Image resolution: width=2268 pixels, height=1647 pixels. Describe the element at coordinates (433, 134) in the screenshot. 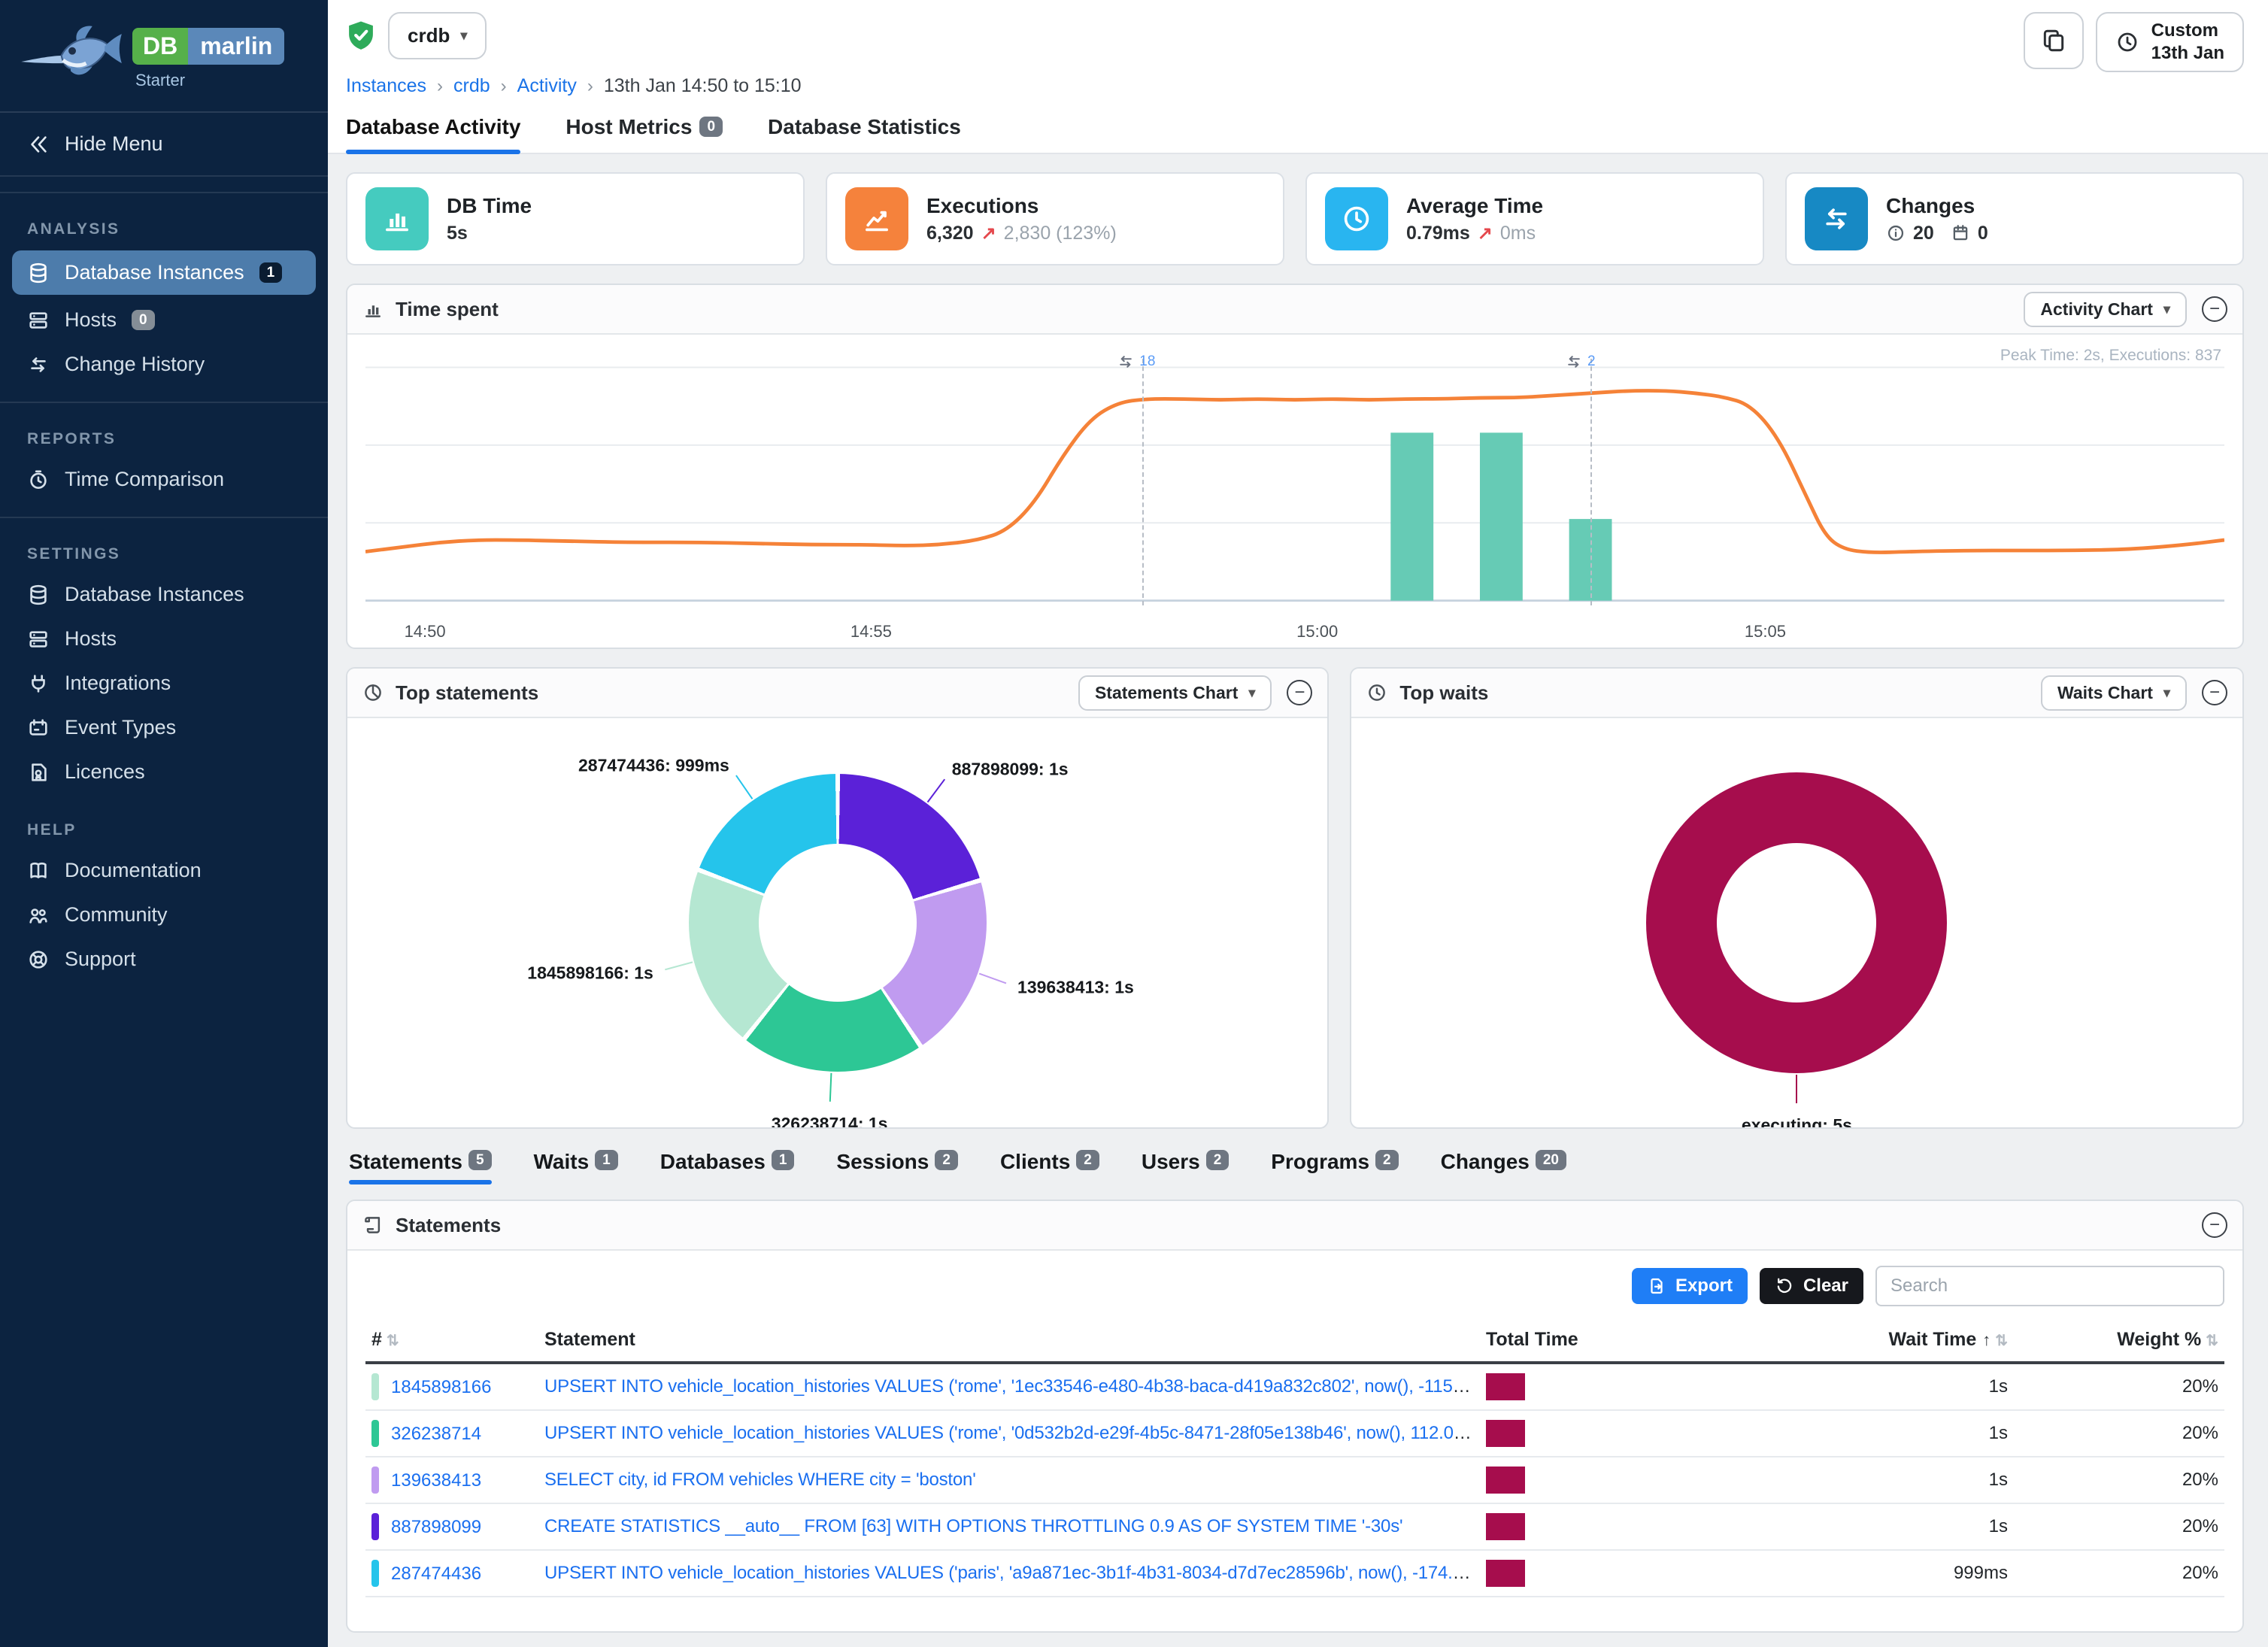

I see `tab-database-activity: Database Activity` at that location.